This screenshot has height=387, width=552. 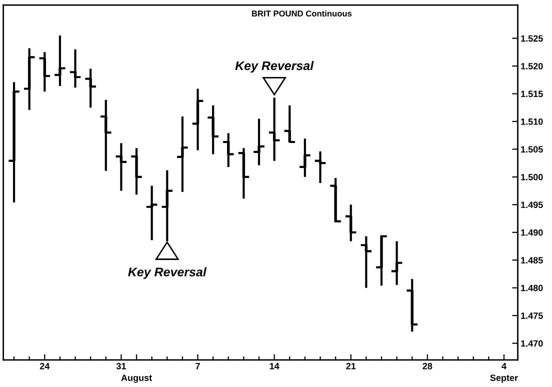 What do you see at coordinates (427, 366) in the screenshot?
I see `x-tick-label: 28` at bounding box center [427, 366].